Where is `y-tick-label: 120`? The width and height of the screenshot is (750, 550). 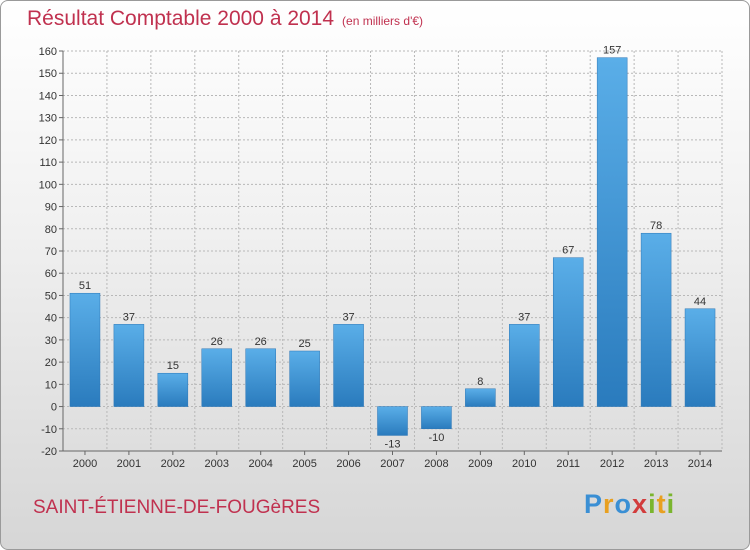
y-tick-label: 120 is located at coordinates (48, 141).